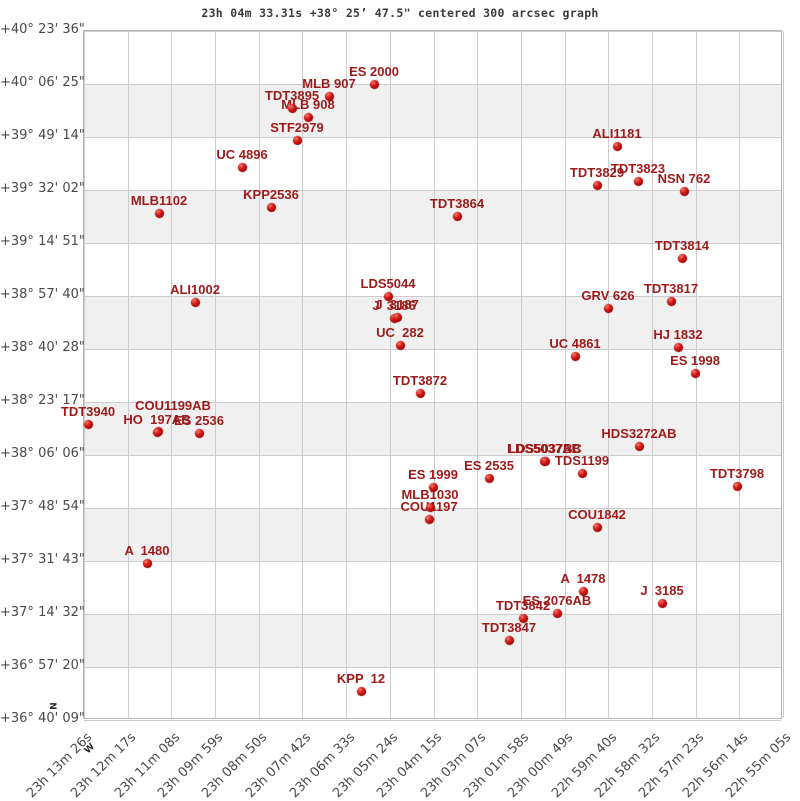  What do you see at coordinates (42, 241) in the screenshot?
I see `y-tick-label: +39° 14' 51"` at bounding box center [42, 241].